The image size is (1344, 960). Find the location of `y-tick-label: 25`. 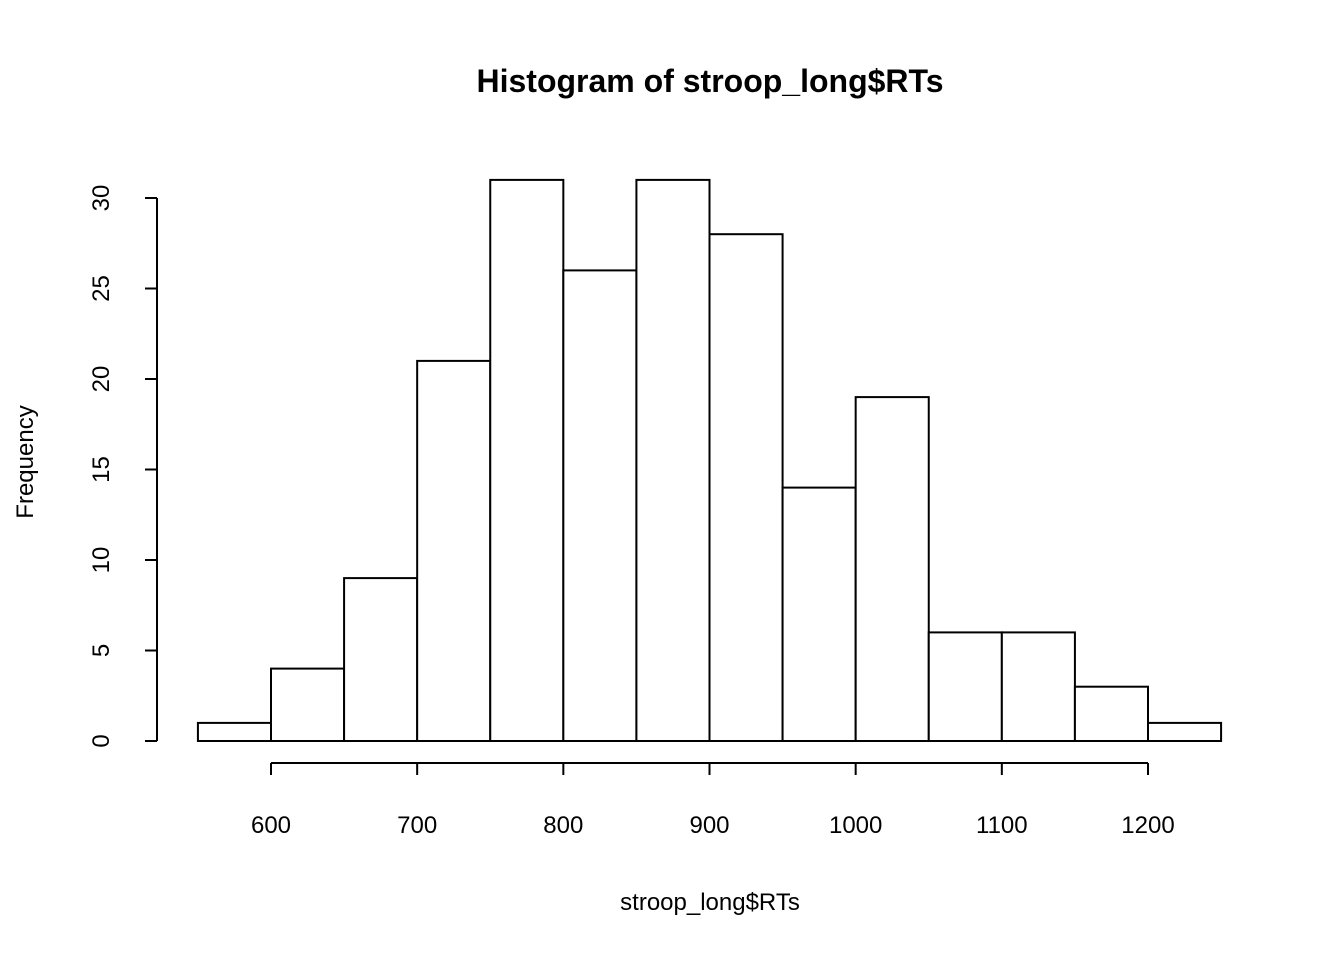

y-tick-label: 25 is located at coordinates (101, 288).